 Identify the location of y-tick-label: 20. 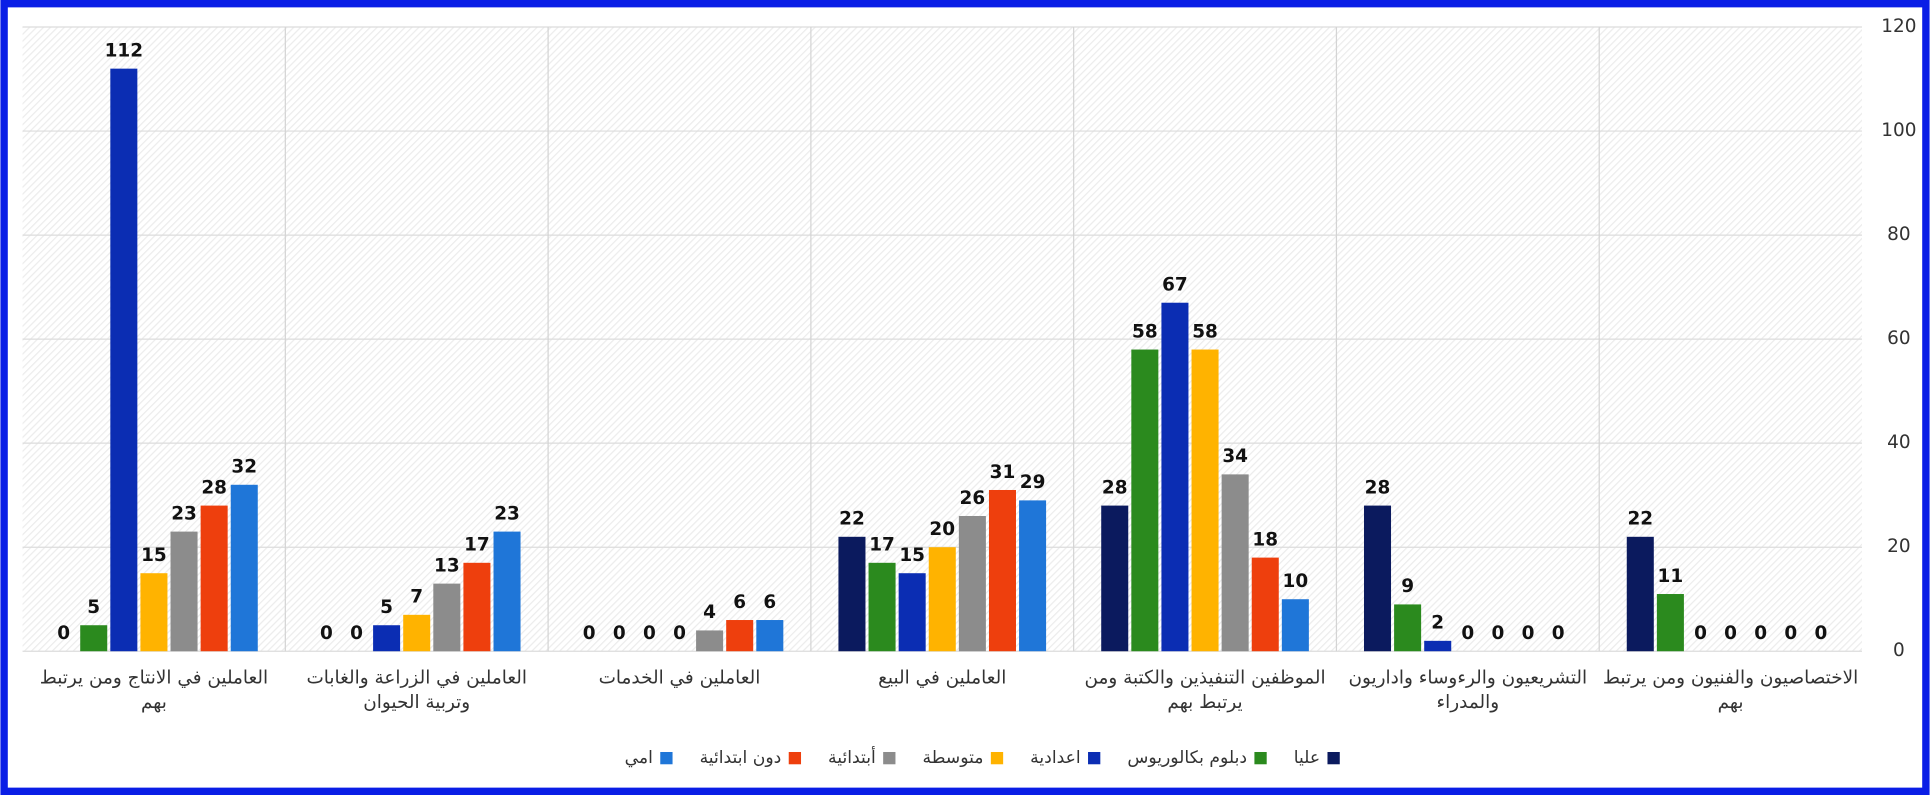
(1898, 546).